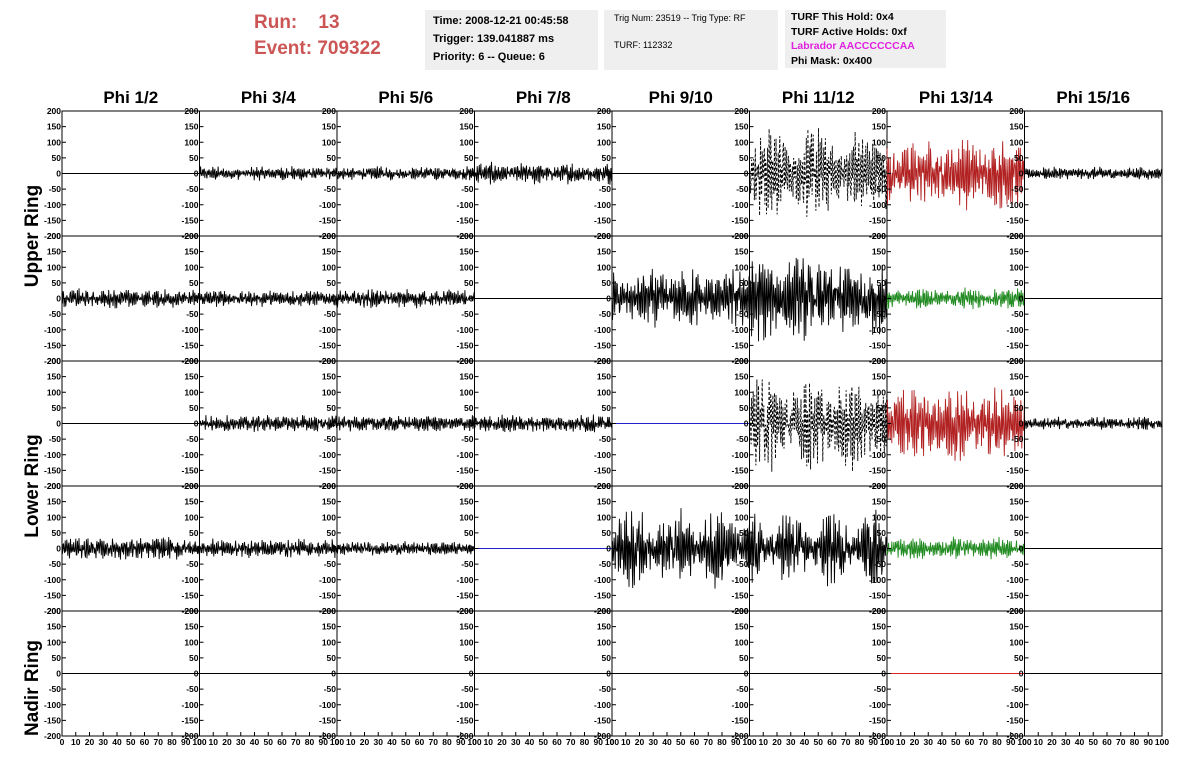 The image size is (1196, 772). What do you see at coordinates (474, 742) in the screenshot?
I see `x-tick-label: 0` at bounding box center [474, 742].